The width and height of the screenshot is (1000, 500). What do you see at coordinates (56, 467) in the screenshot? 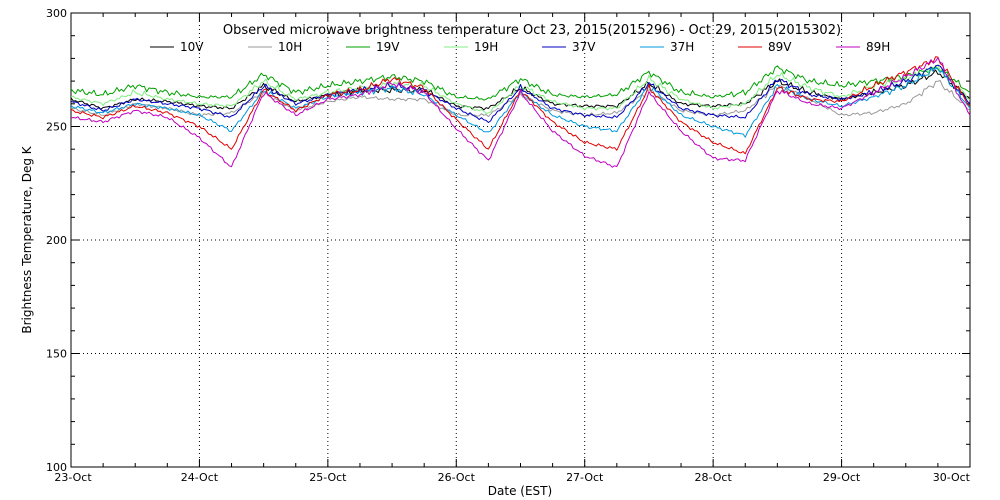
I see `y-tick-label: 100` at bounding box center [56, 467].